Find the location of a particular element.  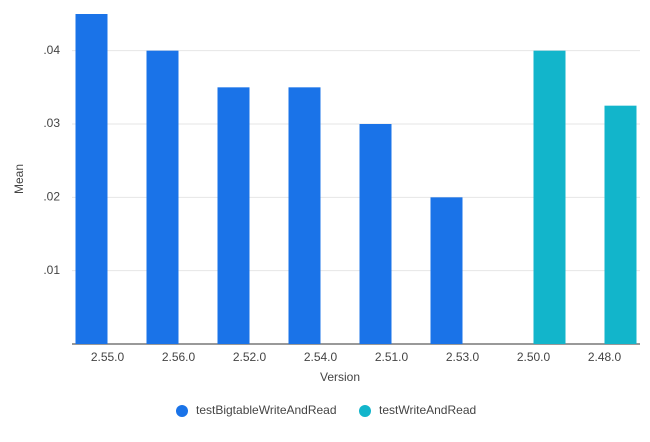

x-tick-label: 2.55.0 is located at coordinates (108, 357).